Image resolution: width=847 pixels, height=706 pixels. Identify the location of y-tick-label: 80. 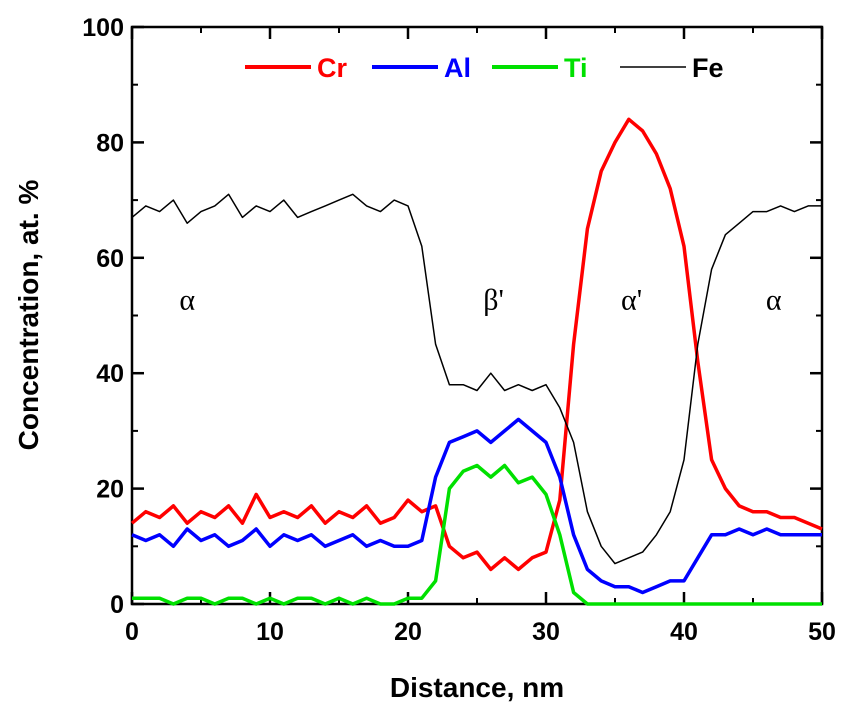
(110, 143).